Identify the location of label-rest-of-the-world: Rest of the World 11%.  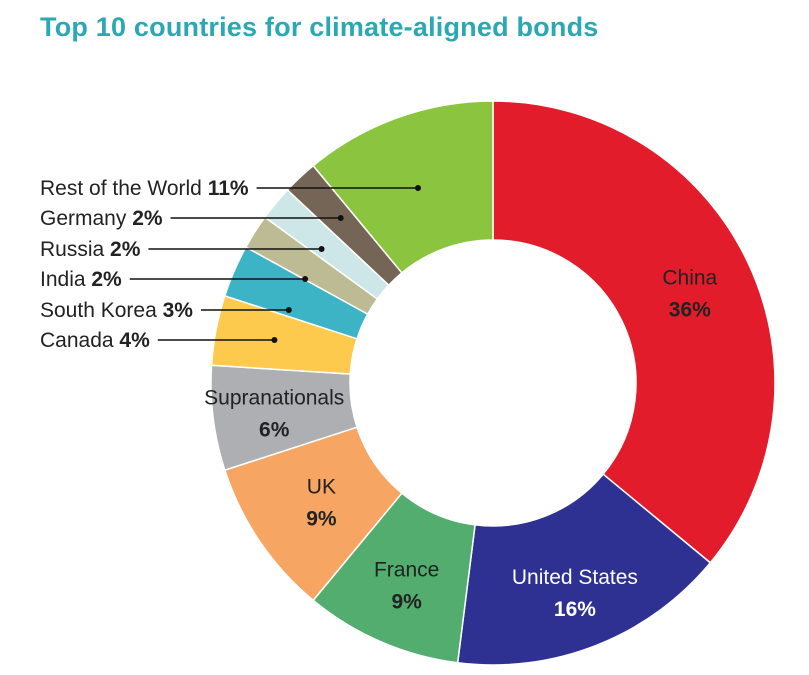
(144, 188).